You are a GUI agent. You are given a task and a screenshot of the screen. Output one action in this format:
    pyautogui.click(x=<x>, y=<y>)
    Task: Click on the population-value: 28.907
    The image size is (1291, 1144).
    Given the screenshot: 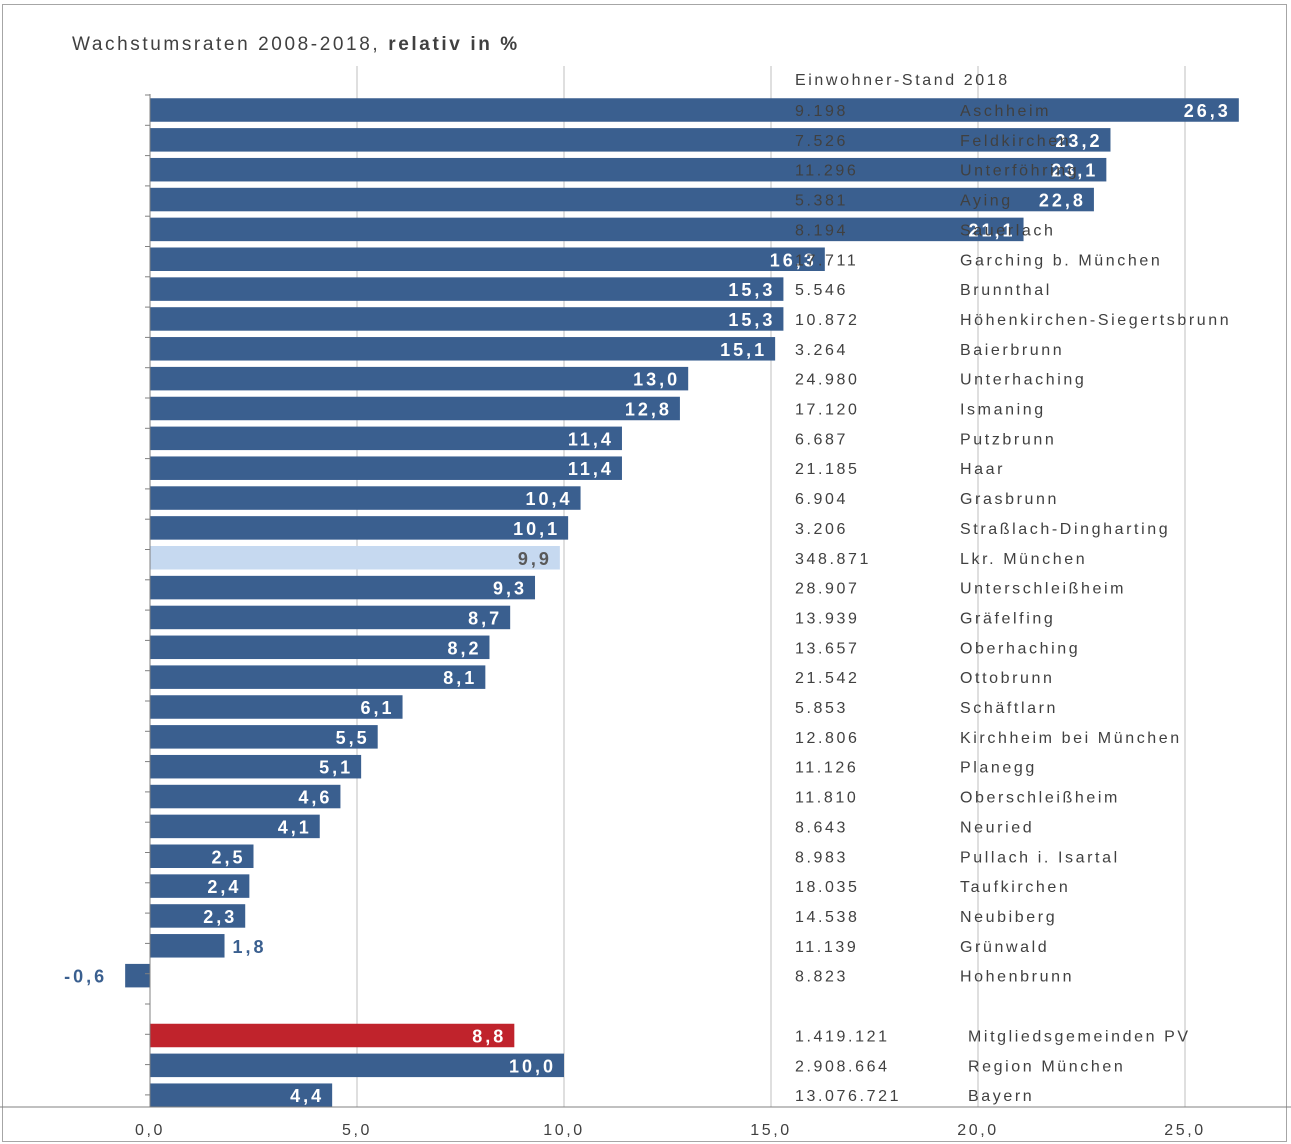 What is the action you would take?
    pyautogui.click(x=827, y=589)
    